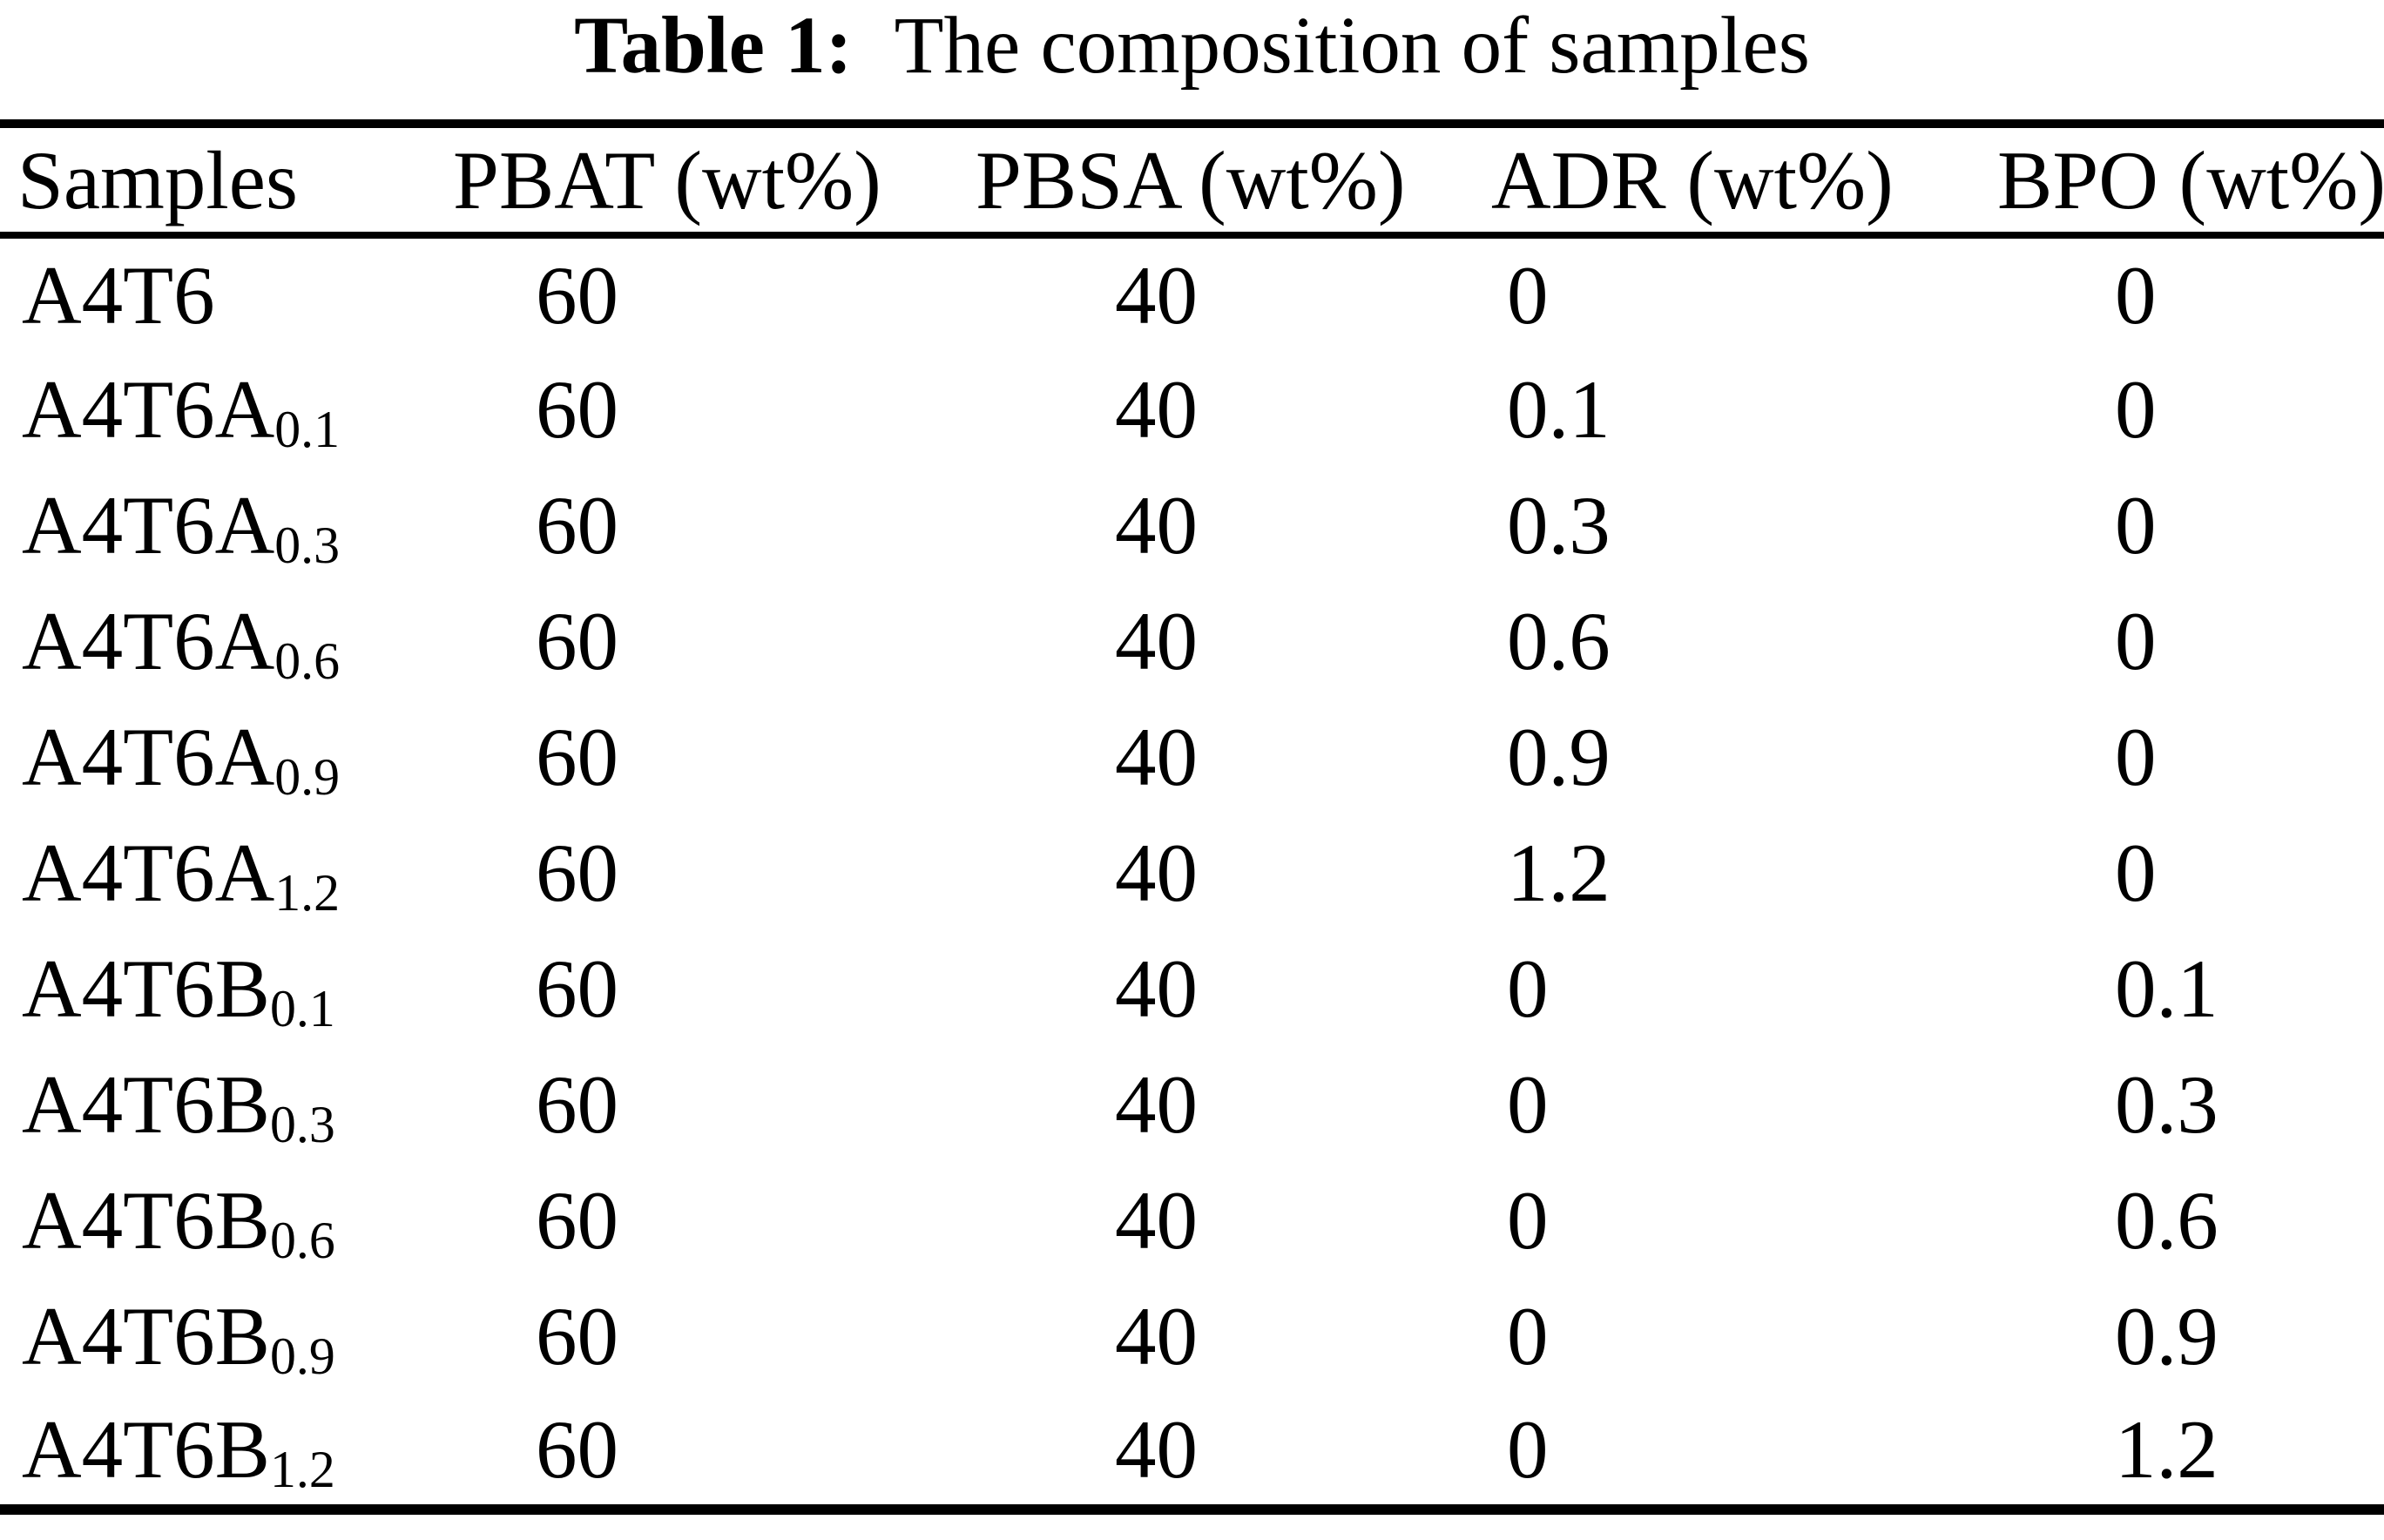 The height and width of the screenshot is (1540, 2384). What do you see at coordinates (667, 179) in the screenshot?
I see `col-header-pbat: PBAT (wt%)` at bounding box center [667, 179].